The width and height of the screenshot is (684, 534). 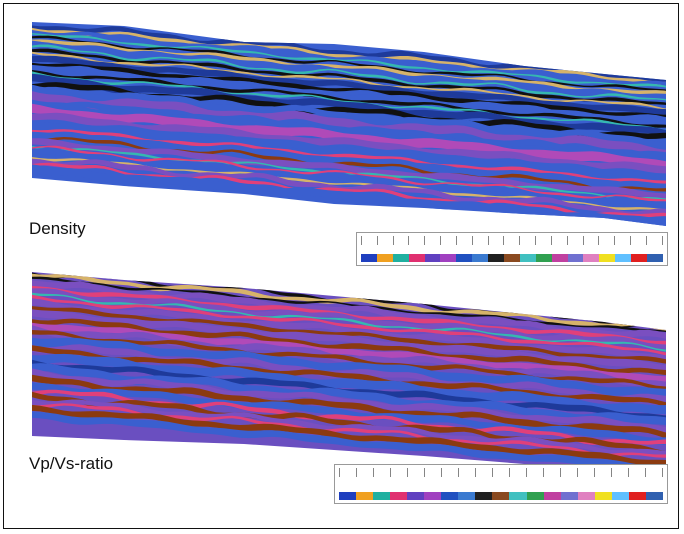 What do you see at coordinates (512, 249) in the screenshot?
I see `density-colorbar` at bounding box center [512, 249].